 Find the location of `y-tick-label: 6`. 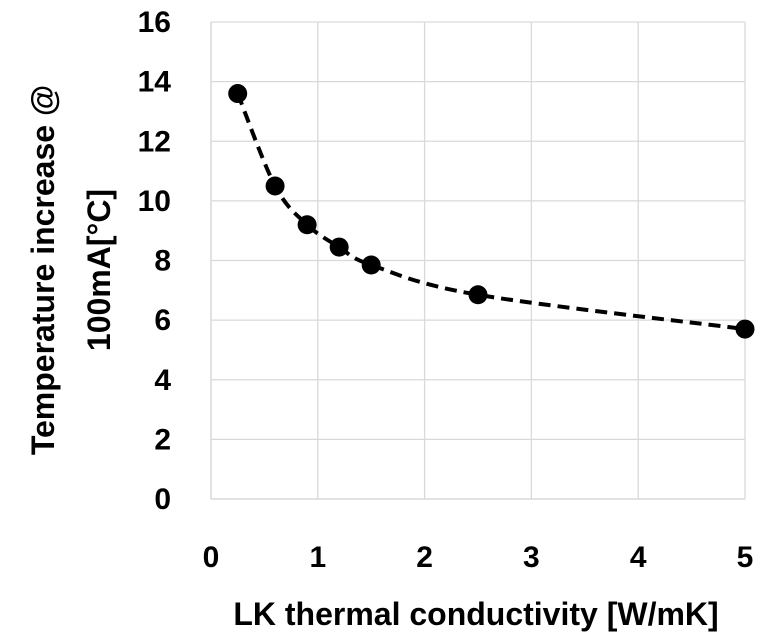

y-tick-label: 6 is located at coordinates (162, 320).